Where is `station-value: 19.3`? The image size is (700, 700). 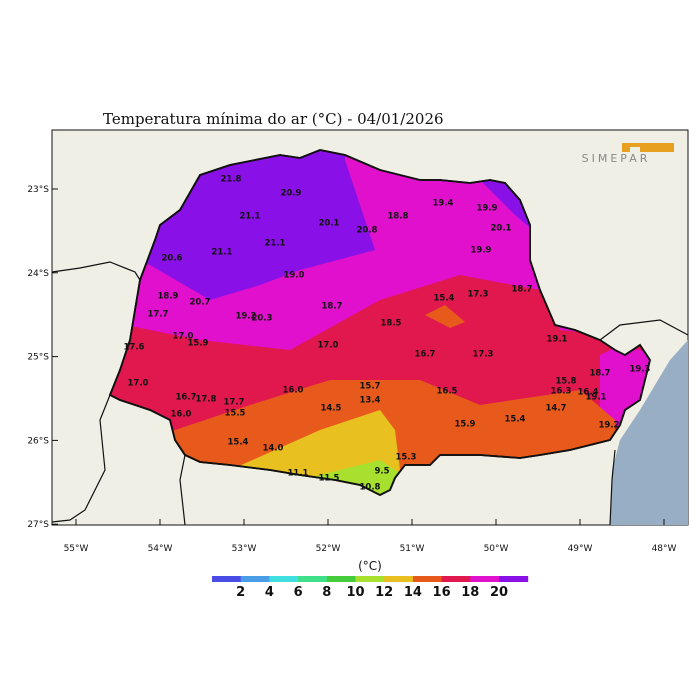
station-value: 19.3 is located at coordinates (640, 370).